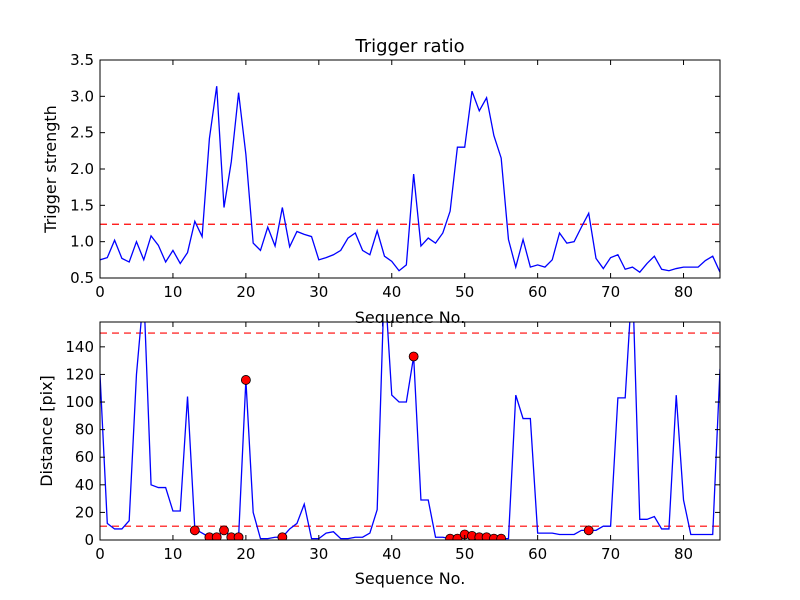 The height and width of the screenshot is (600, 800). I want to click on bottom-y-axis-label: Distance [pix], so click(46, 431).